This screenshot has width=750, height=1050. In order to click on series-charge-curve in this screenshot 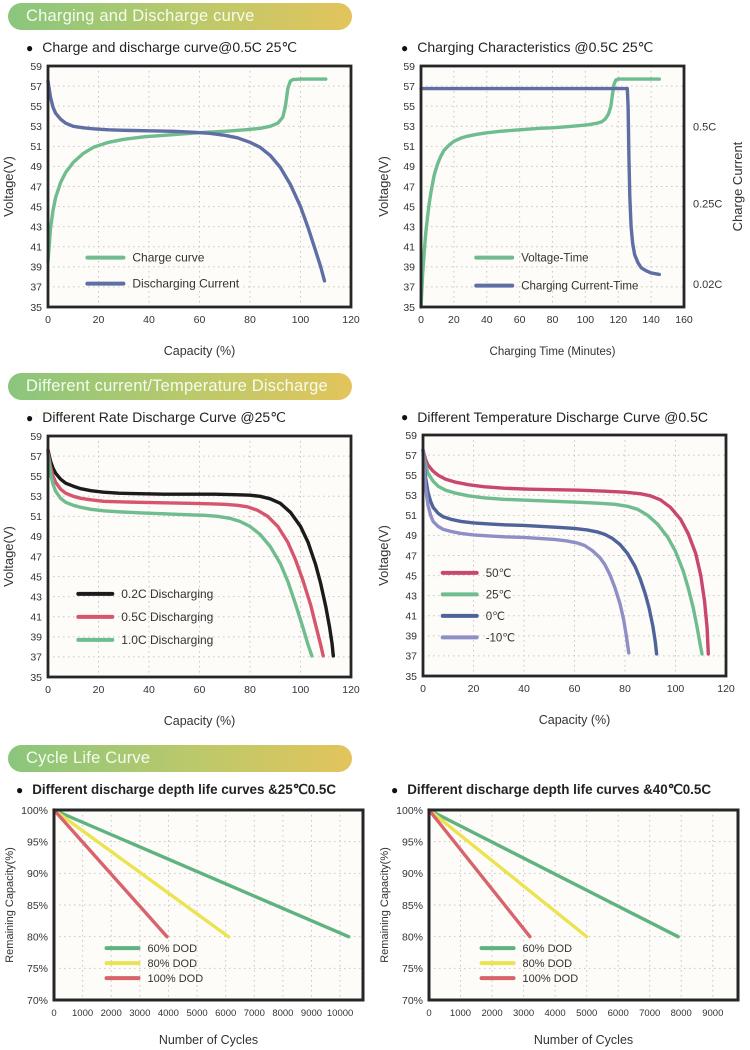, I will do `click(187, 170)`.